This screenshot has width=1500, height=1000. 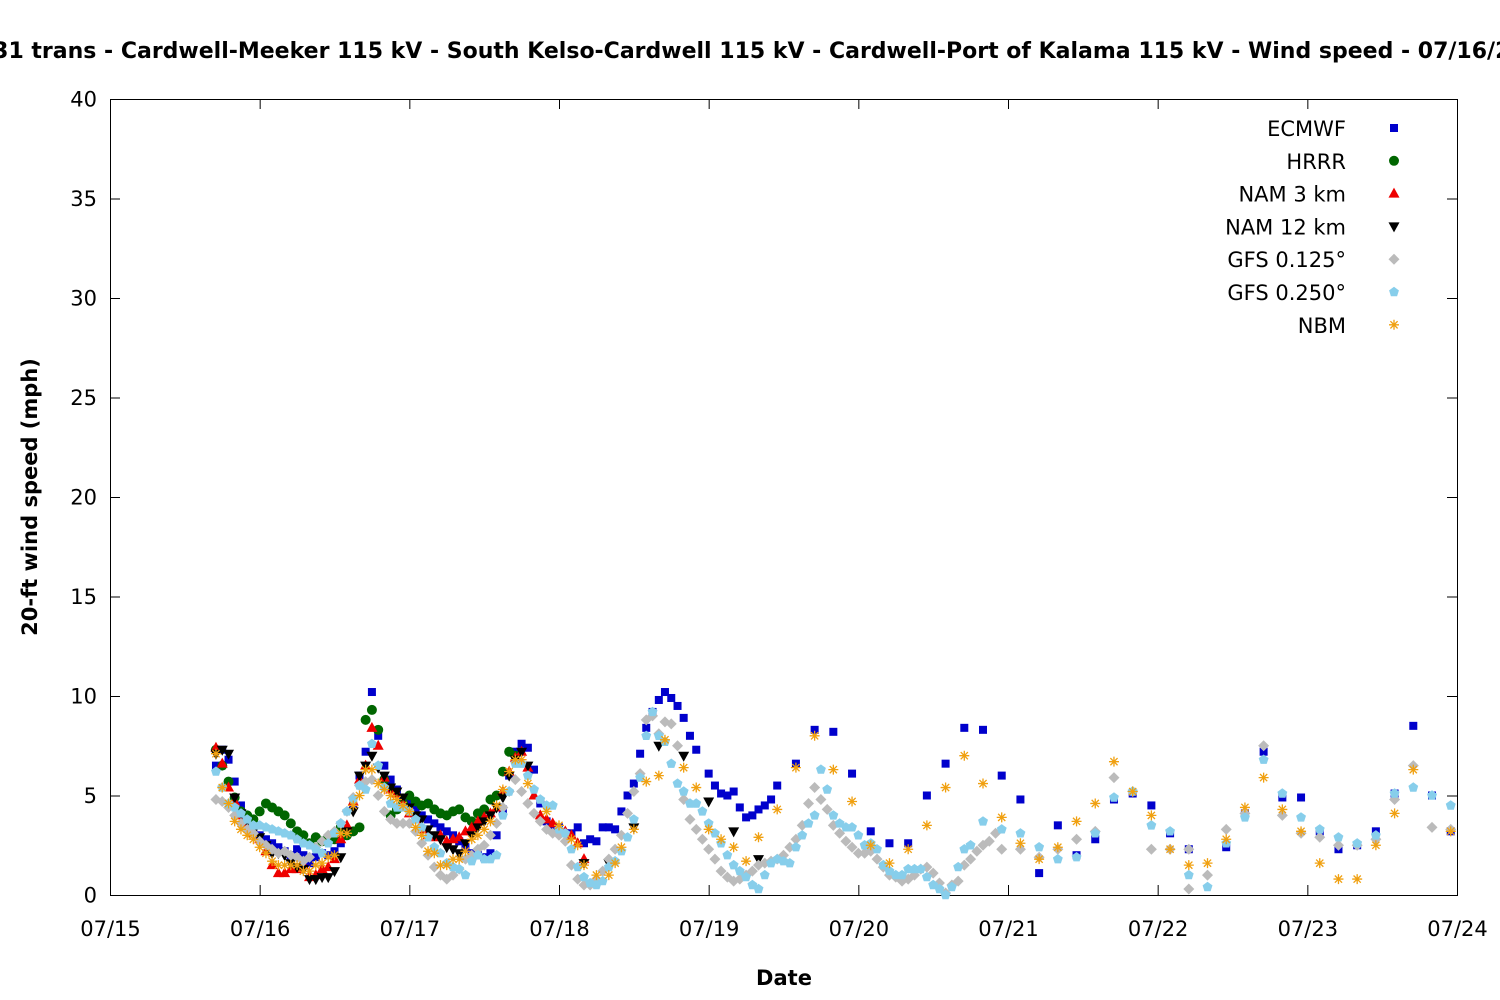 I want to click on y-tick-label: 5, so click(x=90, y=796).